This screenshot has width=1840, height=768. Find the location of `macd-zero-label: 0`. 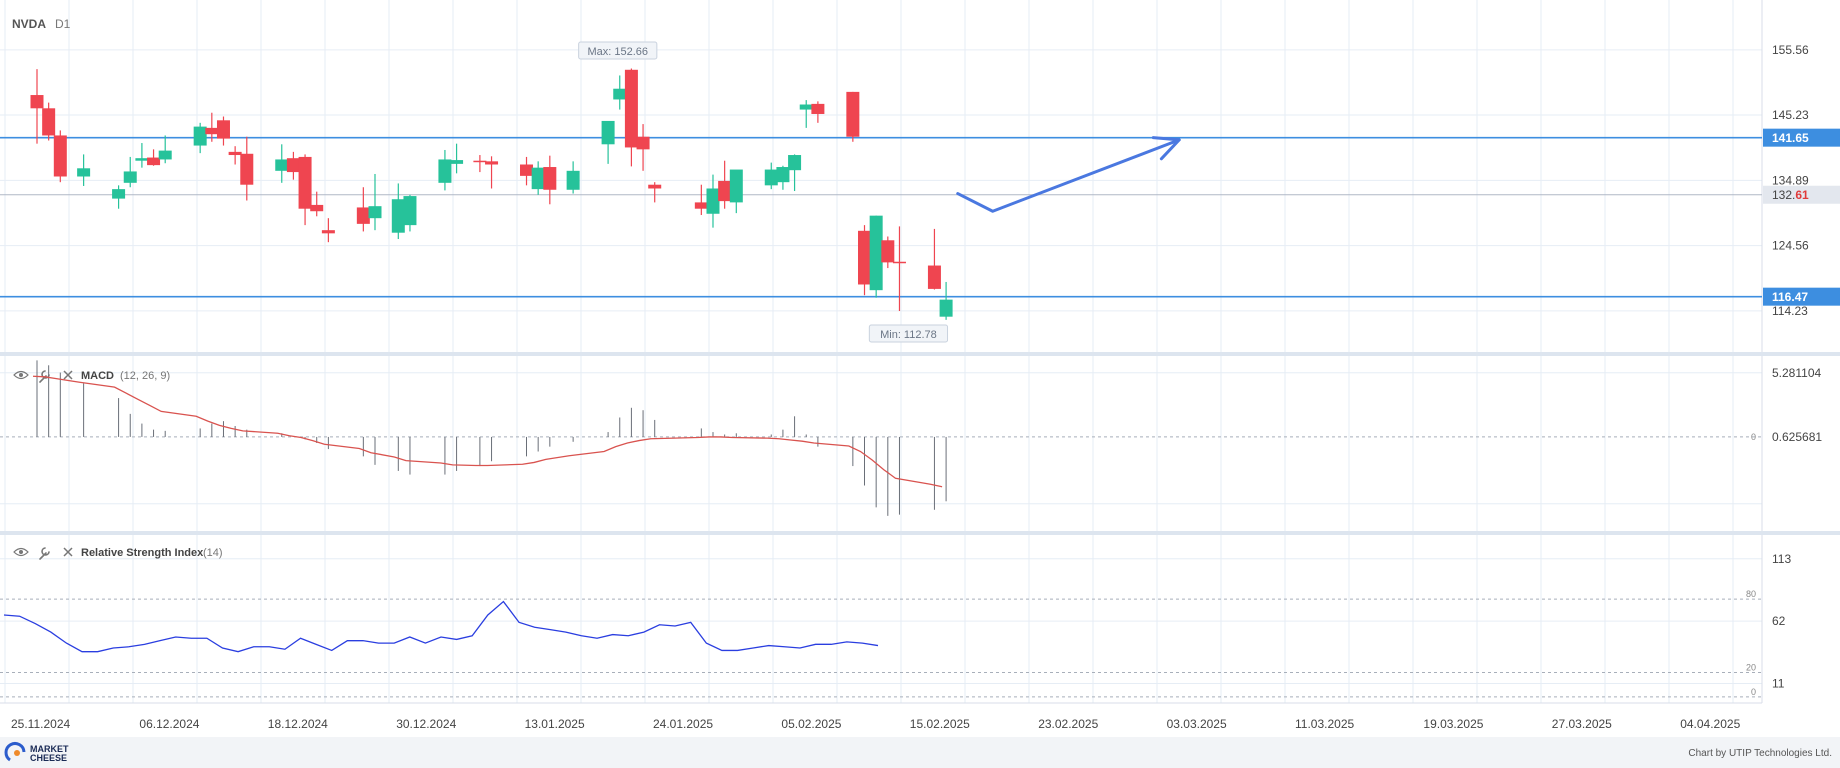

macd-zero-label: 0 is located at coordinates (1753, 437).